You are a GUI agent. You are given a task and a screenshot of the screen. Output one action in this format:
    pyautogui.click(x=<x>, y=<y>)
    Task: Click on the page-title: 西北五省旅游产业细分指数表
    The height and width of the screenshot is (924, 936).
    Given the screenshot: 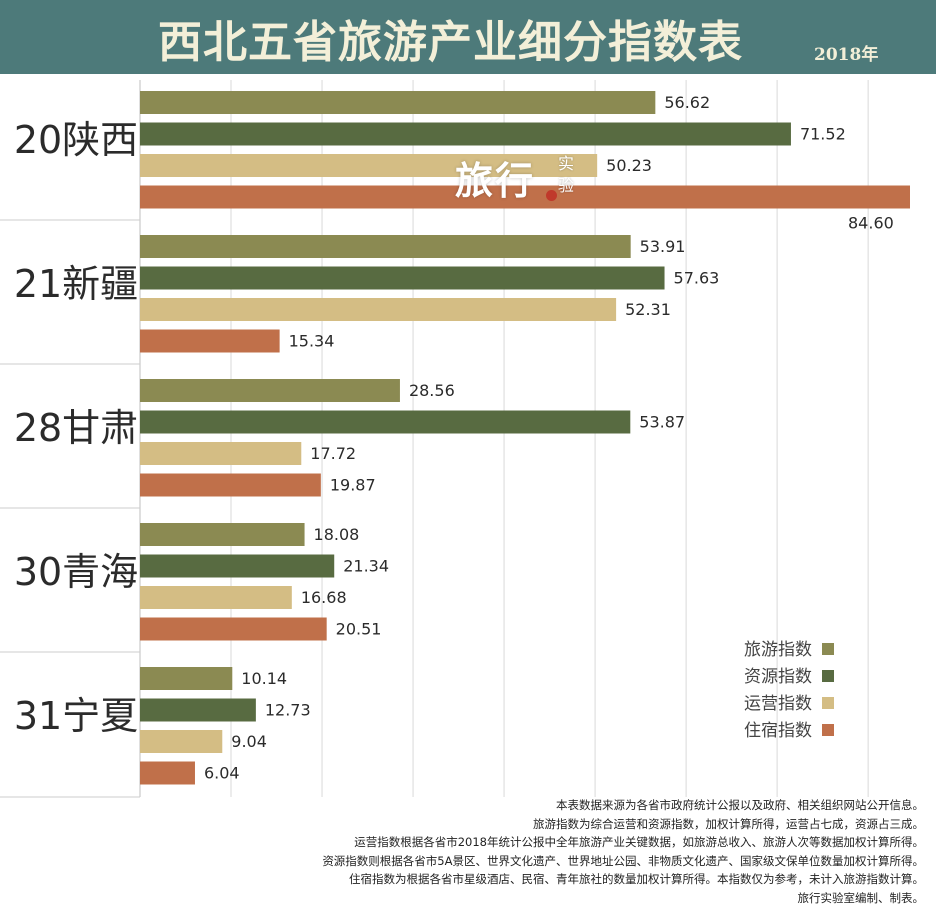 What is the action you would take?
    pyautogui.click(x=450, y=42)
    